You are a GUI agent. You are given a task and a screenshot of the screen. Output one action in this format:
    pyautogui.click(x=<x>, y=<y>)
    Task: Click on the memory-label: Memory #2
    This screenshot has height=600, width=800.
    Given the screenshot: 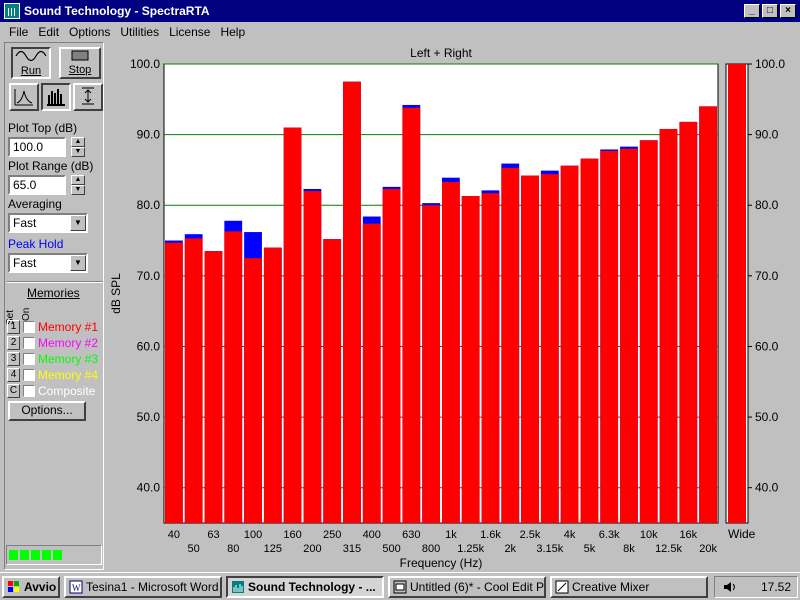 What is the action you would take?
    pyautogui.click(x=68, y=342)
    